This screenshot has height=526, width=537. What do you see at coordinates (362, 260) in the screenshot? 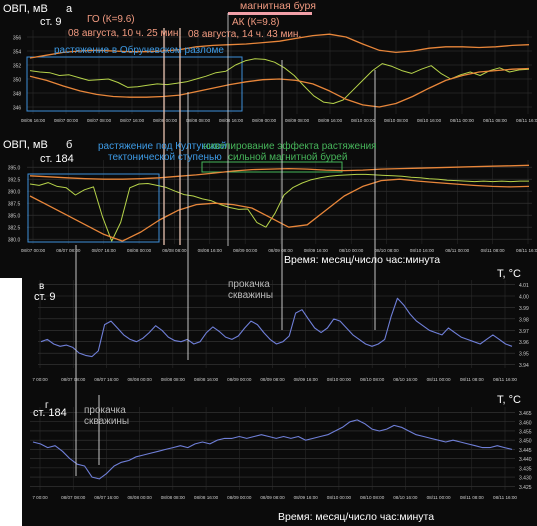
I see `time-axis-label-top: Время: месяц/число час:минута` at bounding box center [362, 260].